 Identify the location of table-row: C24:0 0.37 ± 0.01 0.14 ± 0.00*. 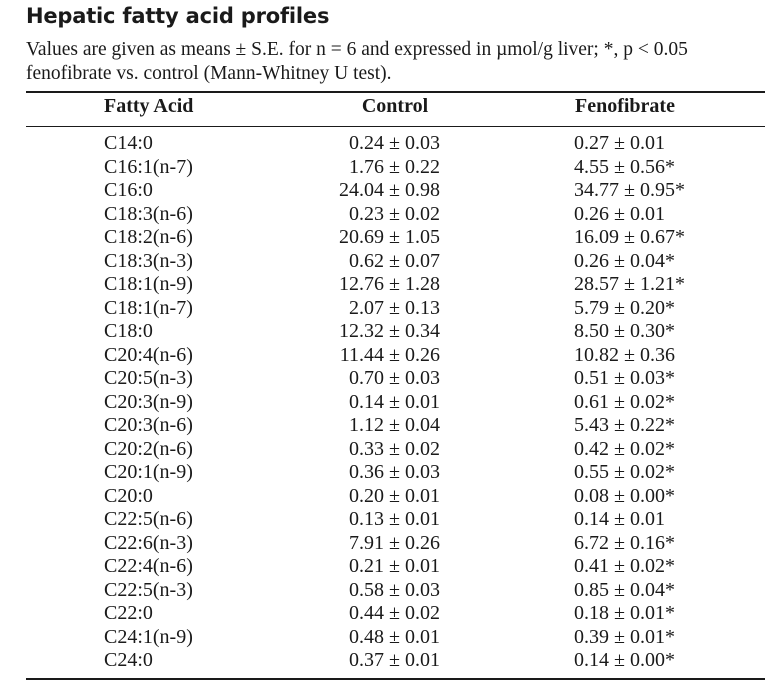
(385, 661).